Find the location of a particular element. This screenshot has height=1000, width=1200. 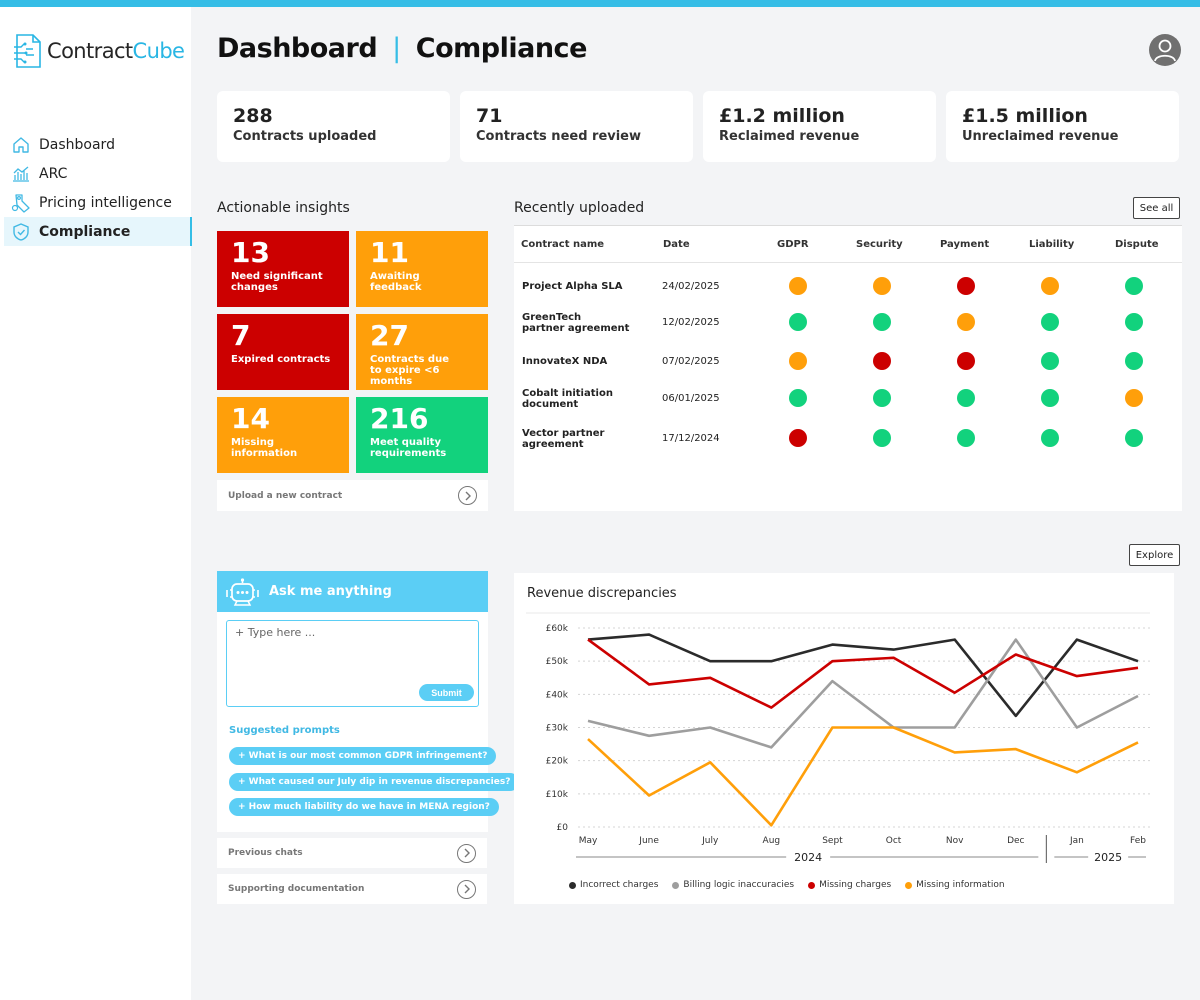

upload-contract-link: Upload a new contract is located at coordinates (352, 495).